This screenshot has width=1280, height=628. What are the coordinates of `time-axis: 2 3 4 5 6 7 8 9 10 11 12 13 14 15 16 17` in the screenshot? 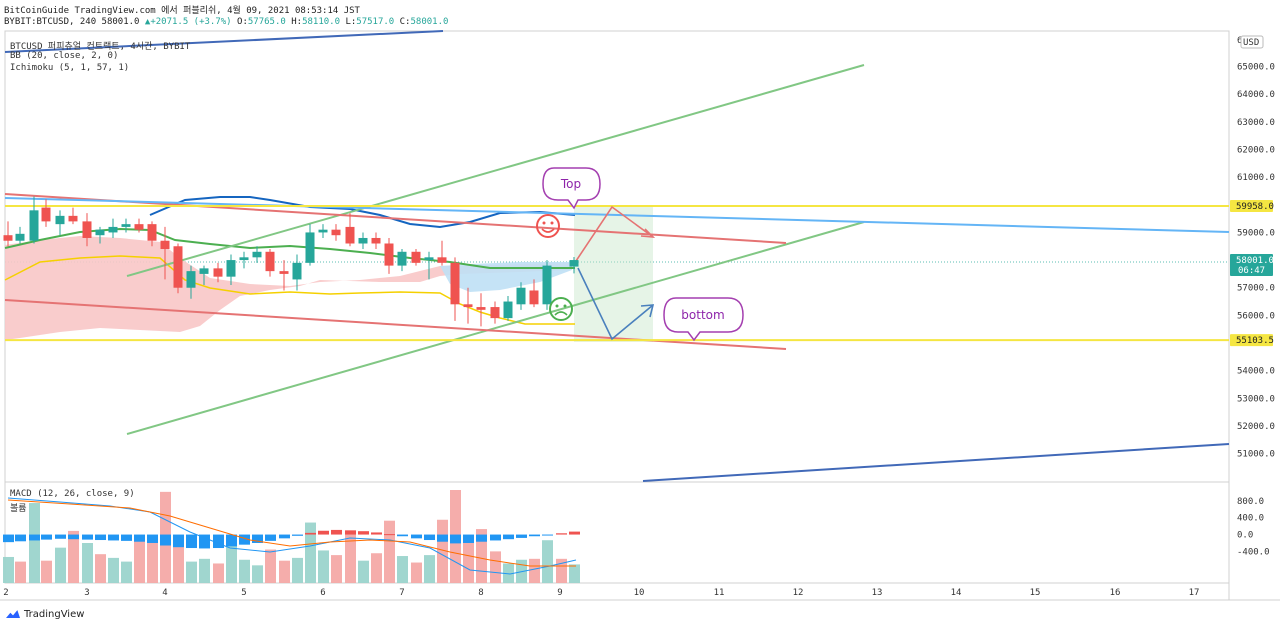 It's located at (601, 593).